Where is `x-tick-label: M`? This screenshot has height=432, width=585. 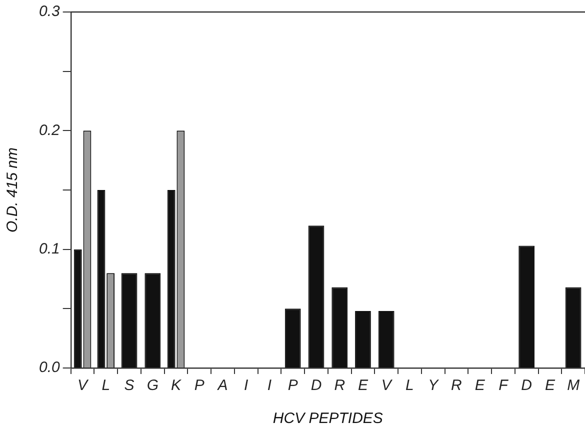 x-tick-label: M is located at coordinates (573, 385).